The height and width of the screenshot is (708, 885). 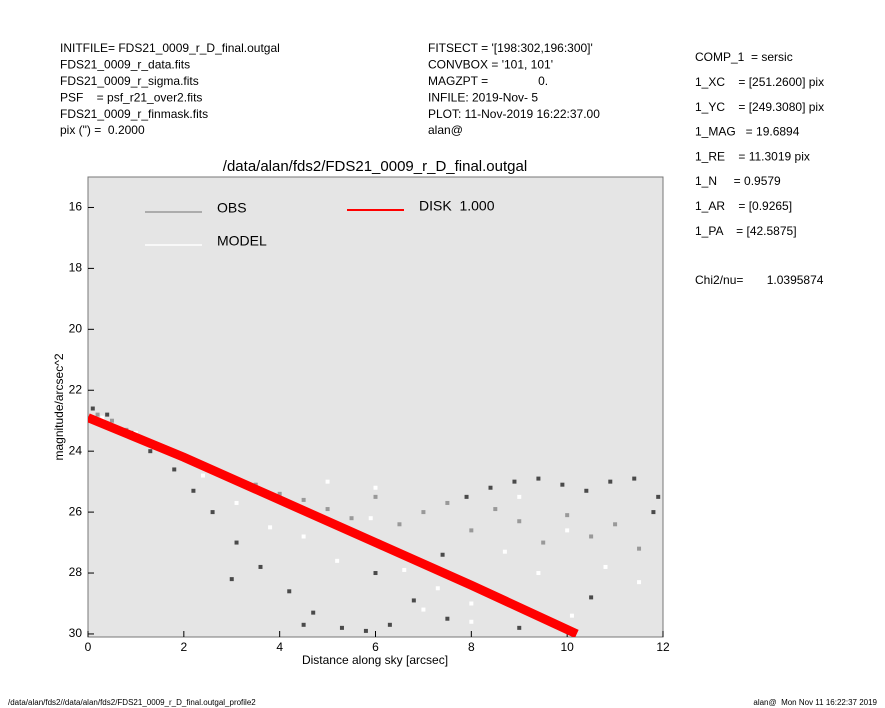 What do you see at coordinates (375, 647) in the screenshot?
I see `x-tick-label: 6` at bounding box center [375, 647].